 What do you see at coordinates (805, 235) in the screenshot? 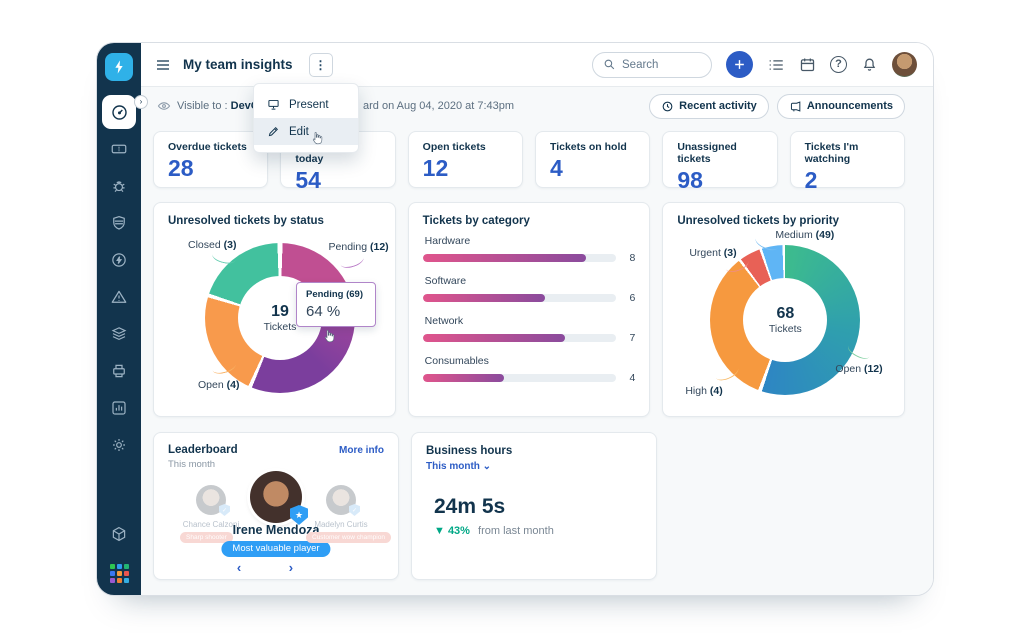
I see `label-medium: Medium (49)` at bounding box center [805, 235].